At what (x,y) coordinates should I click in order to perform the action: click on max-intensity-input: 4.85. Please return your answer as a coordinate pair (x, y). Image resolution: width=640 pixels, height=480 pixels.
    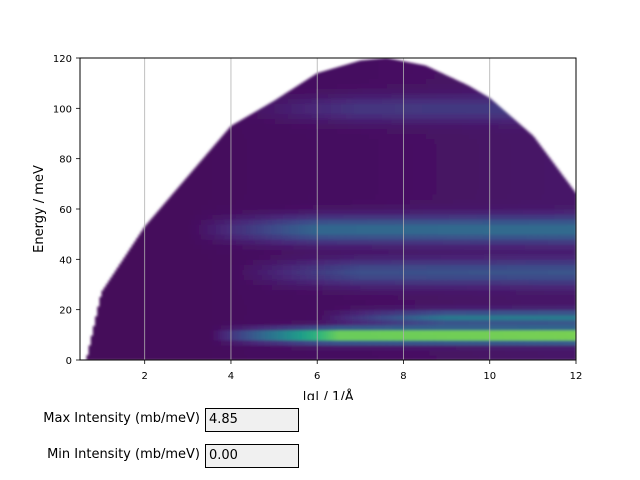
    Looking at the image, I should click on (252, 420).